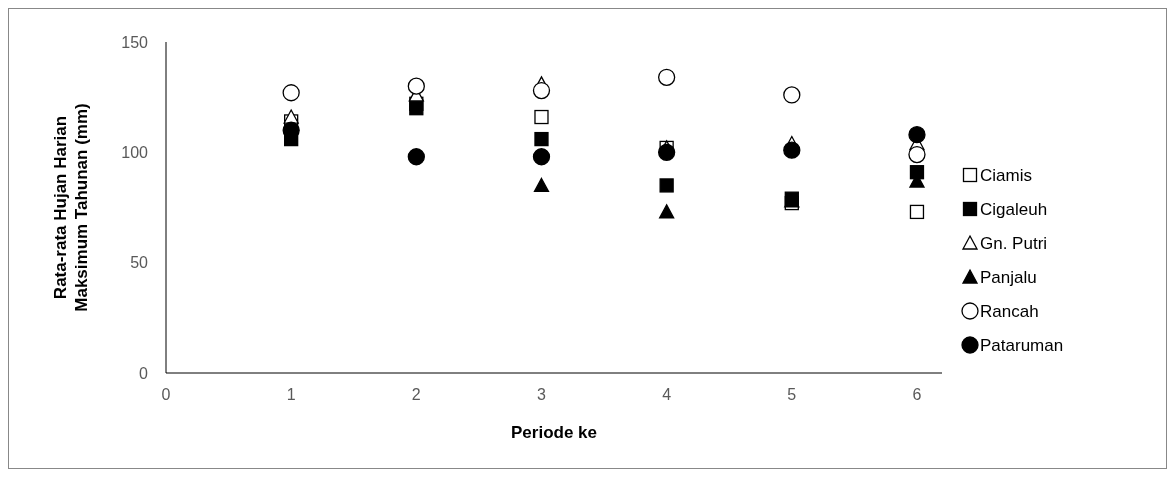 The height and width of the screenshot is (477, 1175). What do you see at coordinates (71, 207) in the screenshot?
I see `y-axis-title: Rata-rata Hujan Harian Maksimum Tahunan (mm)` at bounding box center [71, 207].